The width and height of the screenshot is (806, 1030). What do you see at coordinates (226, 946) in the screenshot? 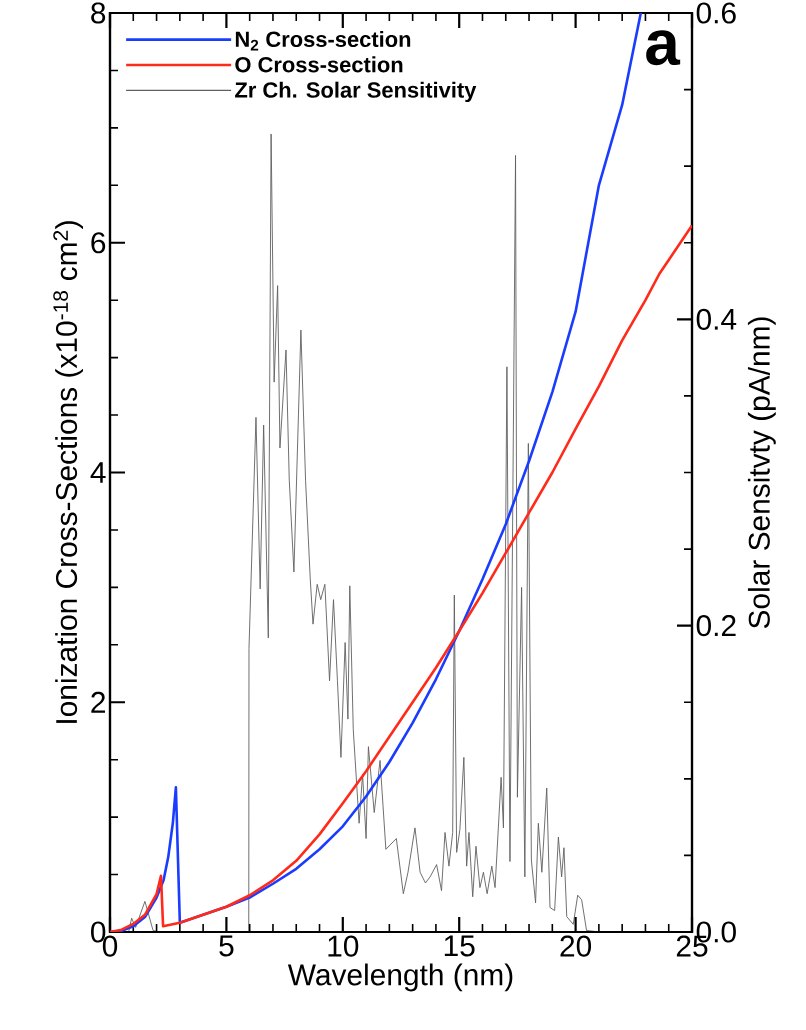
I see `x-tick-label: 5` at bounding box center [226, 946].